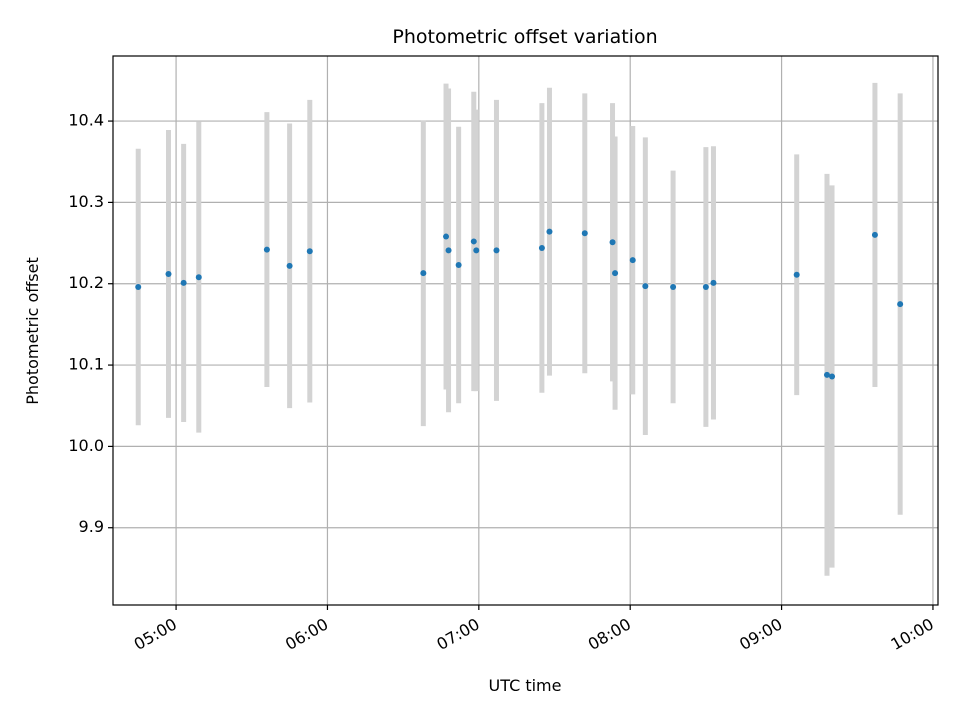 Image resolution: width=960 pixels, height=720 pixels. What do you see at coordinates (86, 445) in the screenshot?
I see `y-tick-label: 10.0` at bounding box center [86, 445].